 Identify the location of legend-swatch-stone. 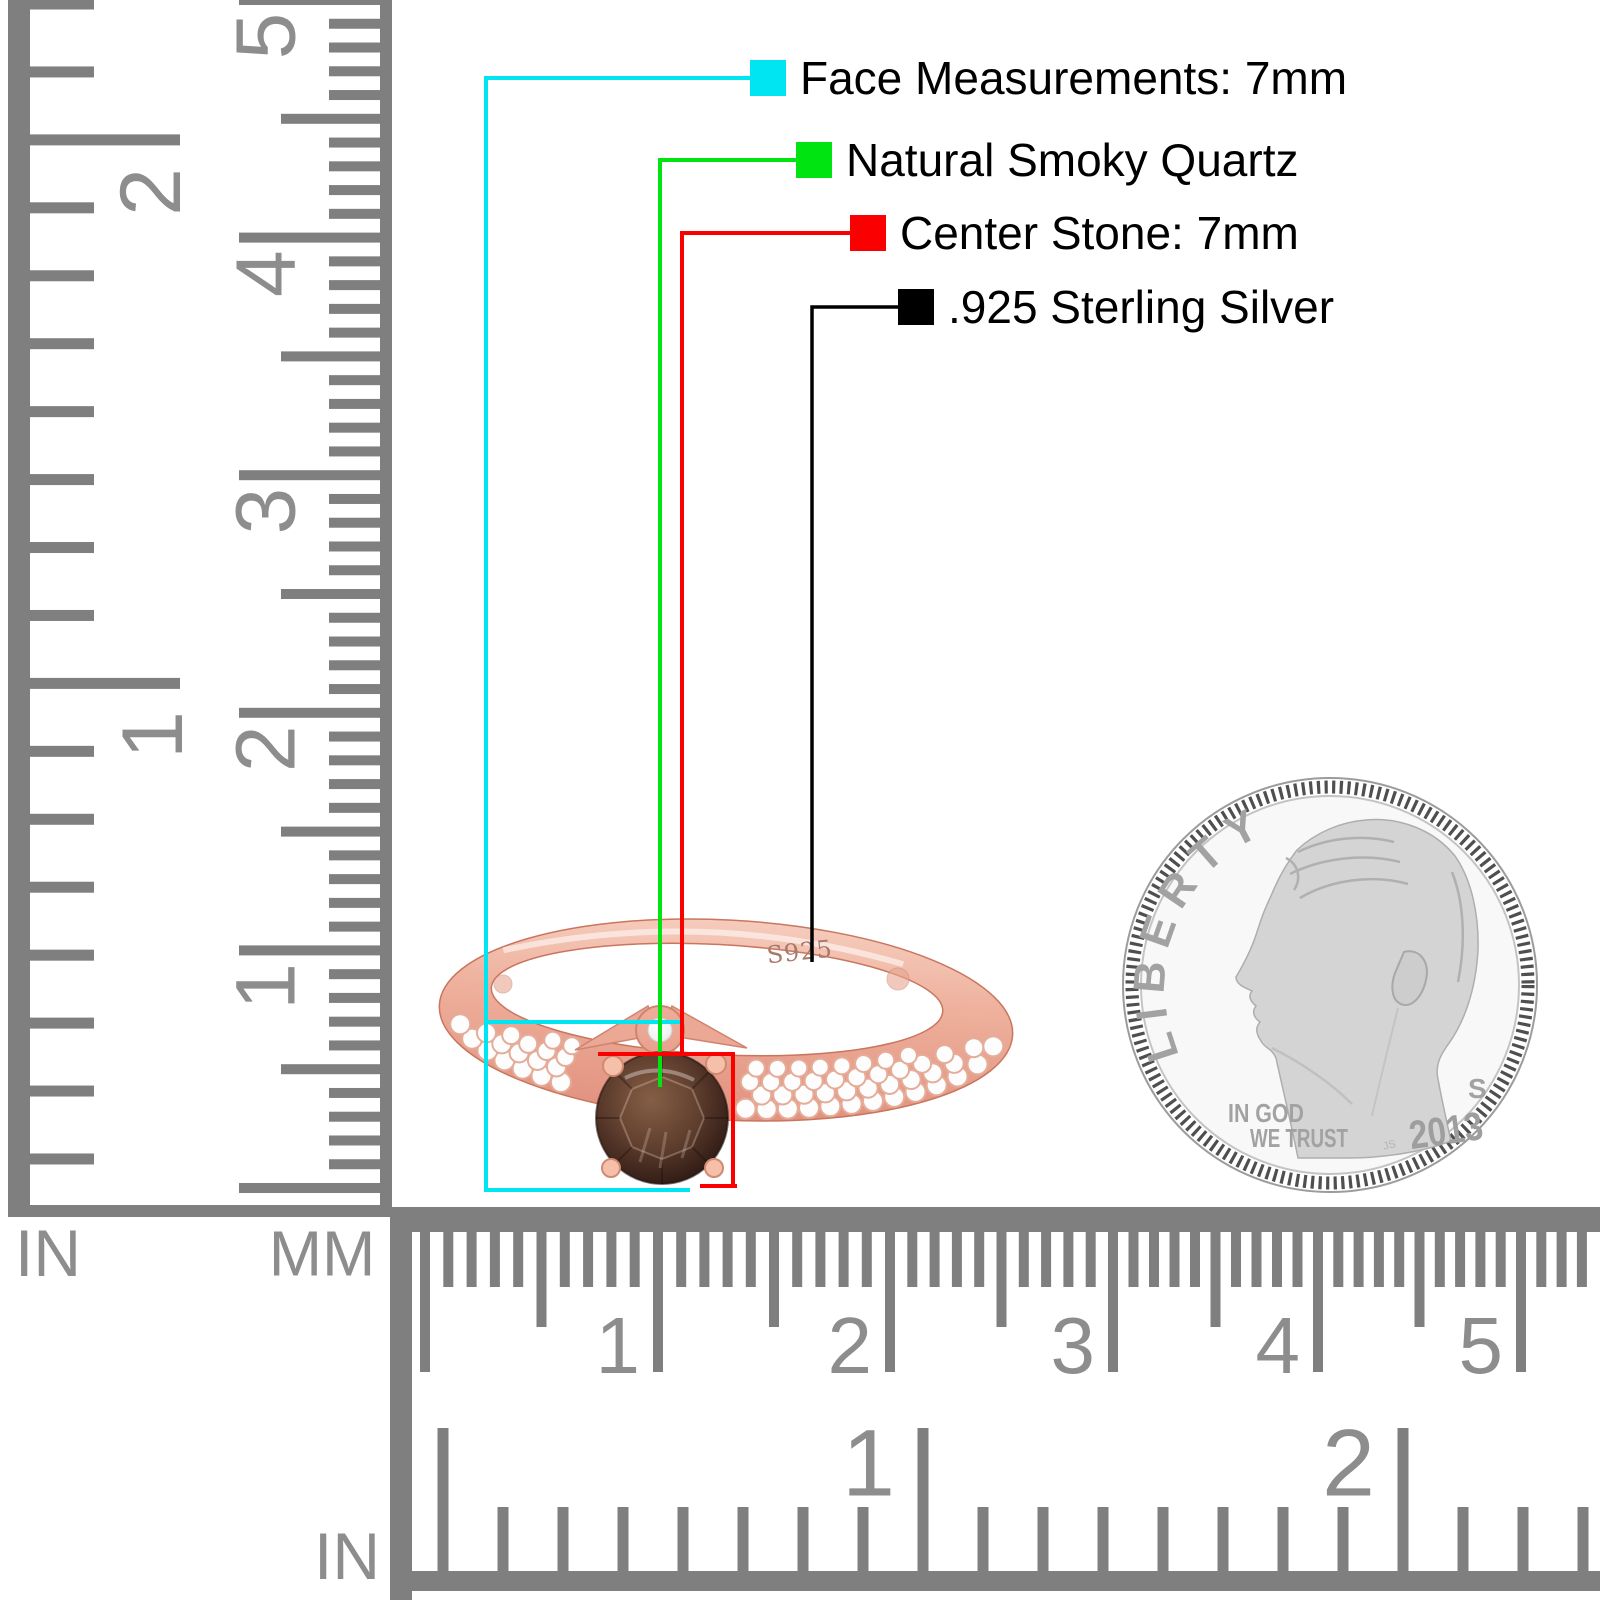
(868, 233).